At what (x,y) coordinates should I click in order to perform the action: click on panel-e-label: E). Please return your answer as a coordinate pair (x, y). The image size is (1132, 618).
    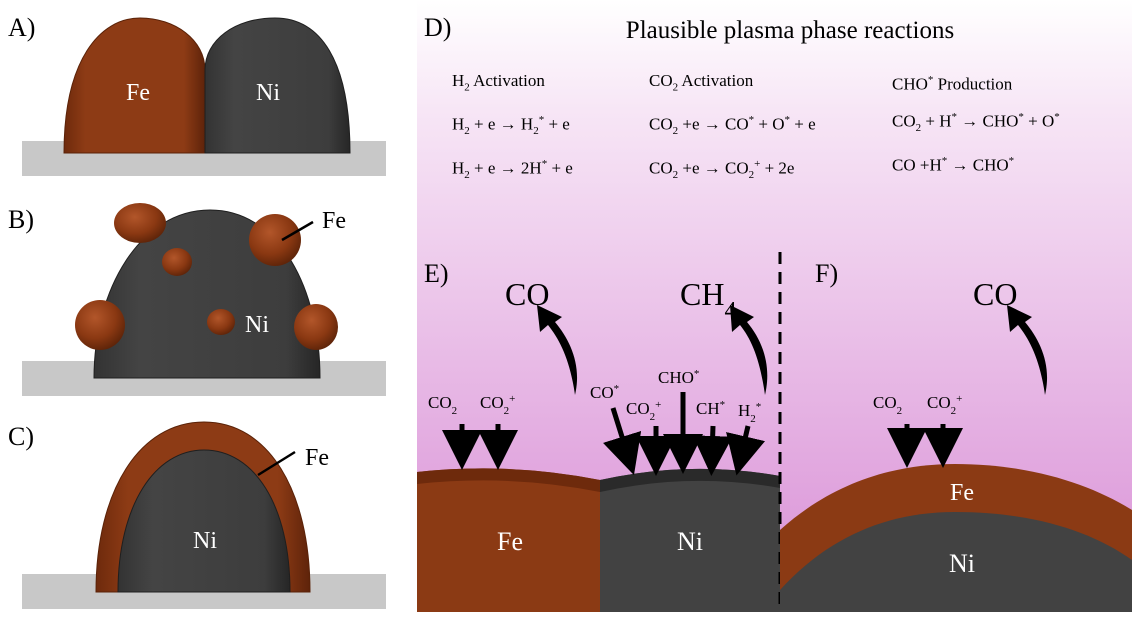
    Looking at the image, I should click on (436, 273).